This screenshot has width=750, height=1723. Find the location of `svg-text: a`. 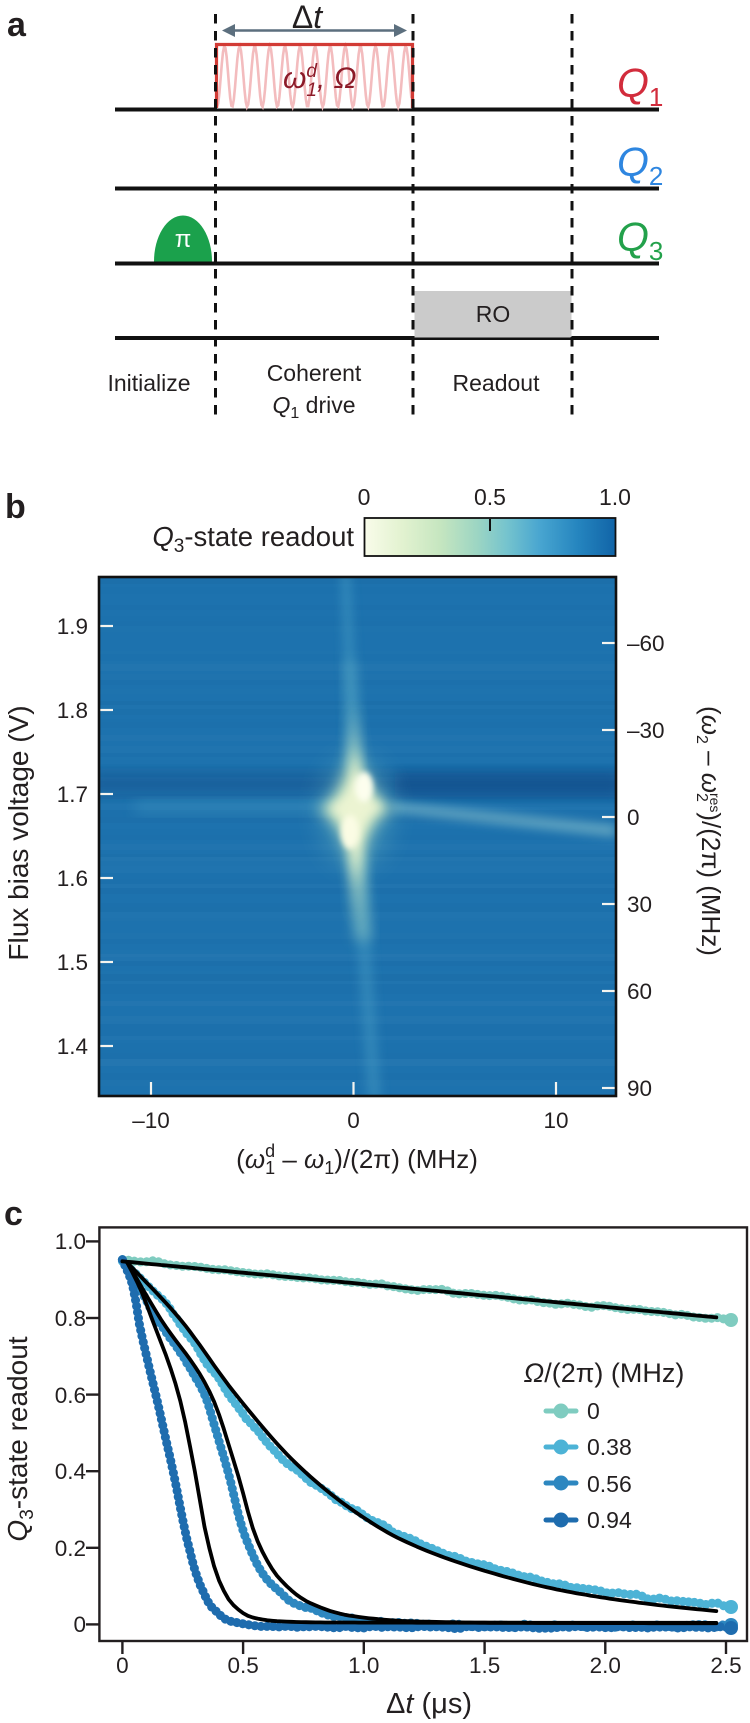

svg-text: a is located at coordinates (17, 25).